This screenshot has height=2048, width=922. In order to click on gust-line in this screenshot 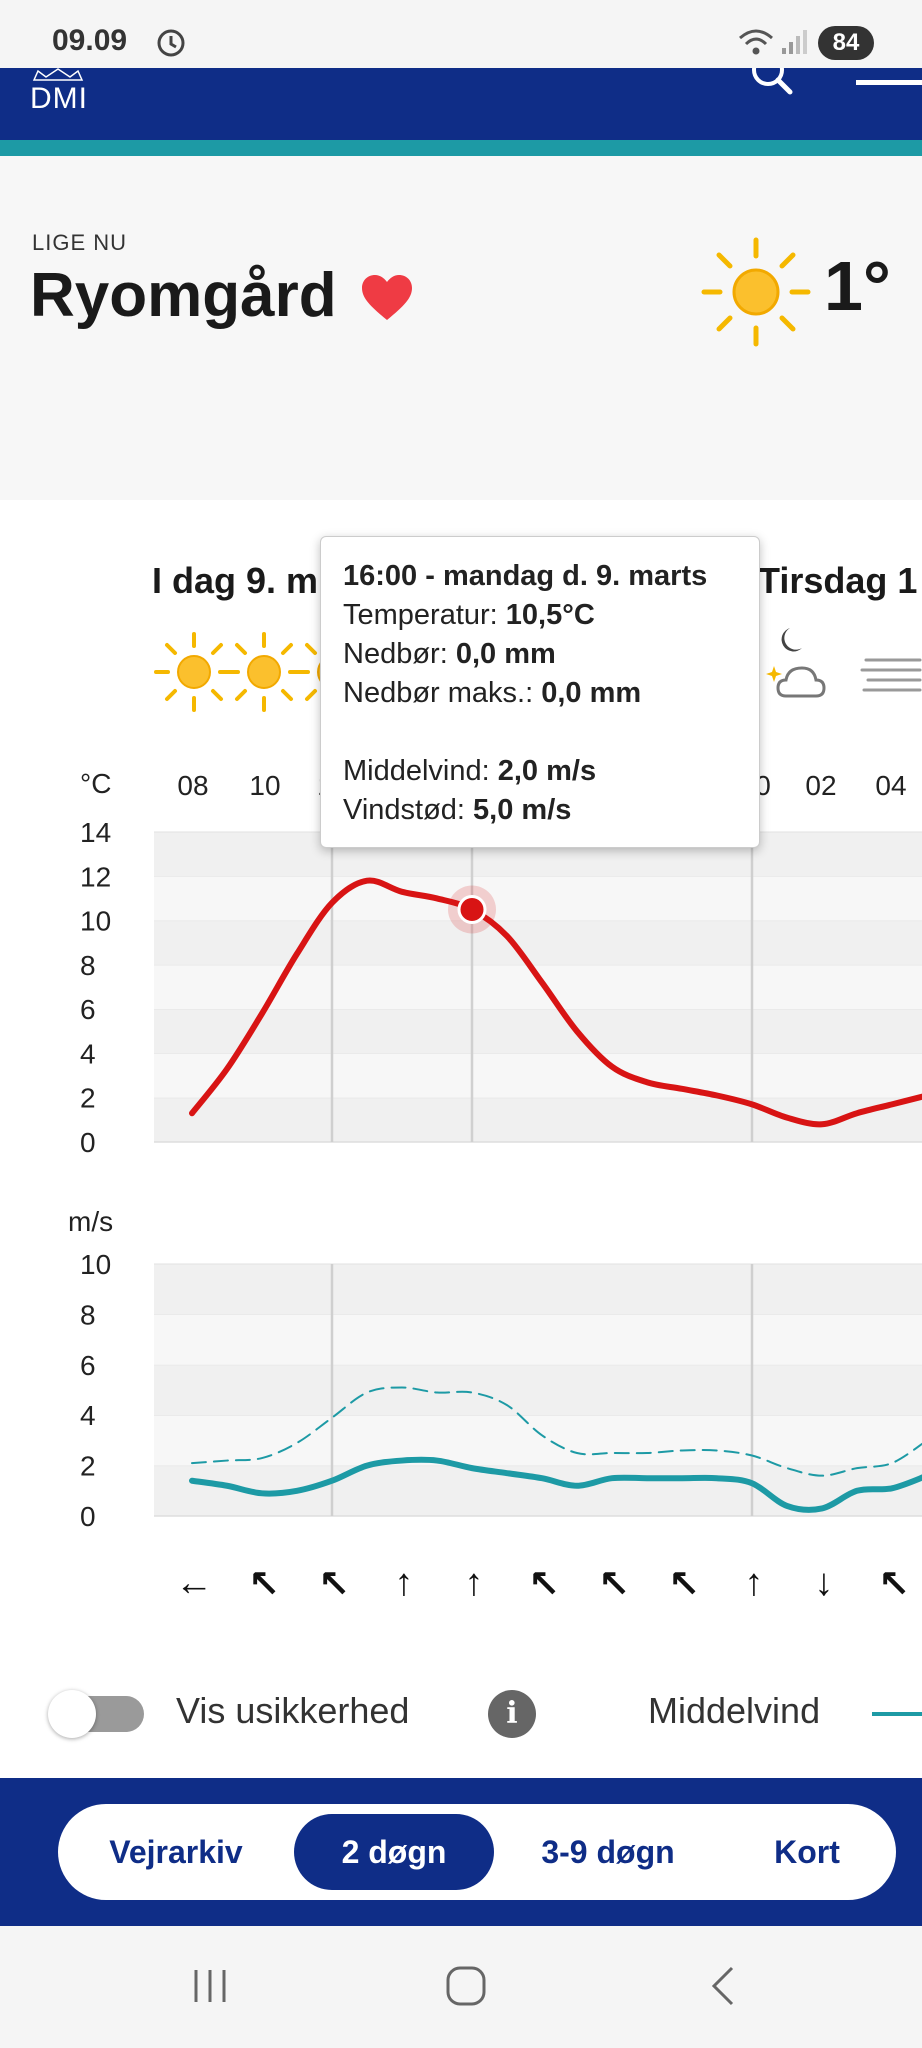, I will do `click(556, 1431)`.